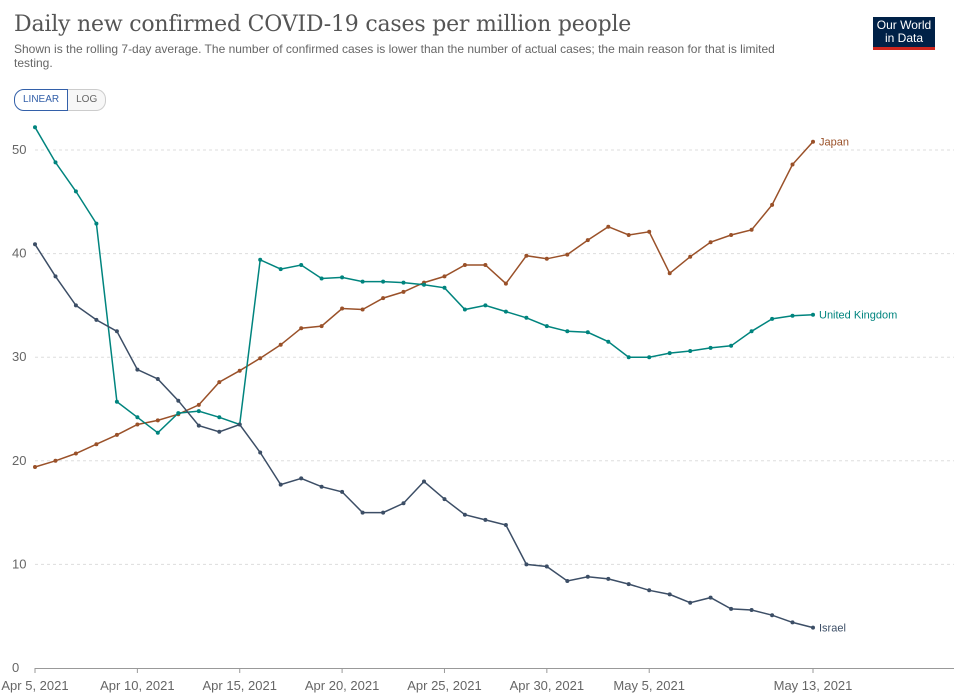  Describe the element at coordinates (858, 316) in the screenshot. I see `united-kingdom-label: United Kingdom` at that location.